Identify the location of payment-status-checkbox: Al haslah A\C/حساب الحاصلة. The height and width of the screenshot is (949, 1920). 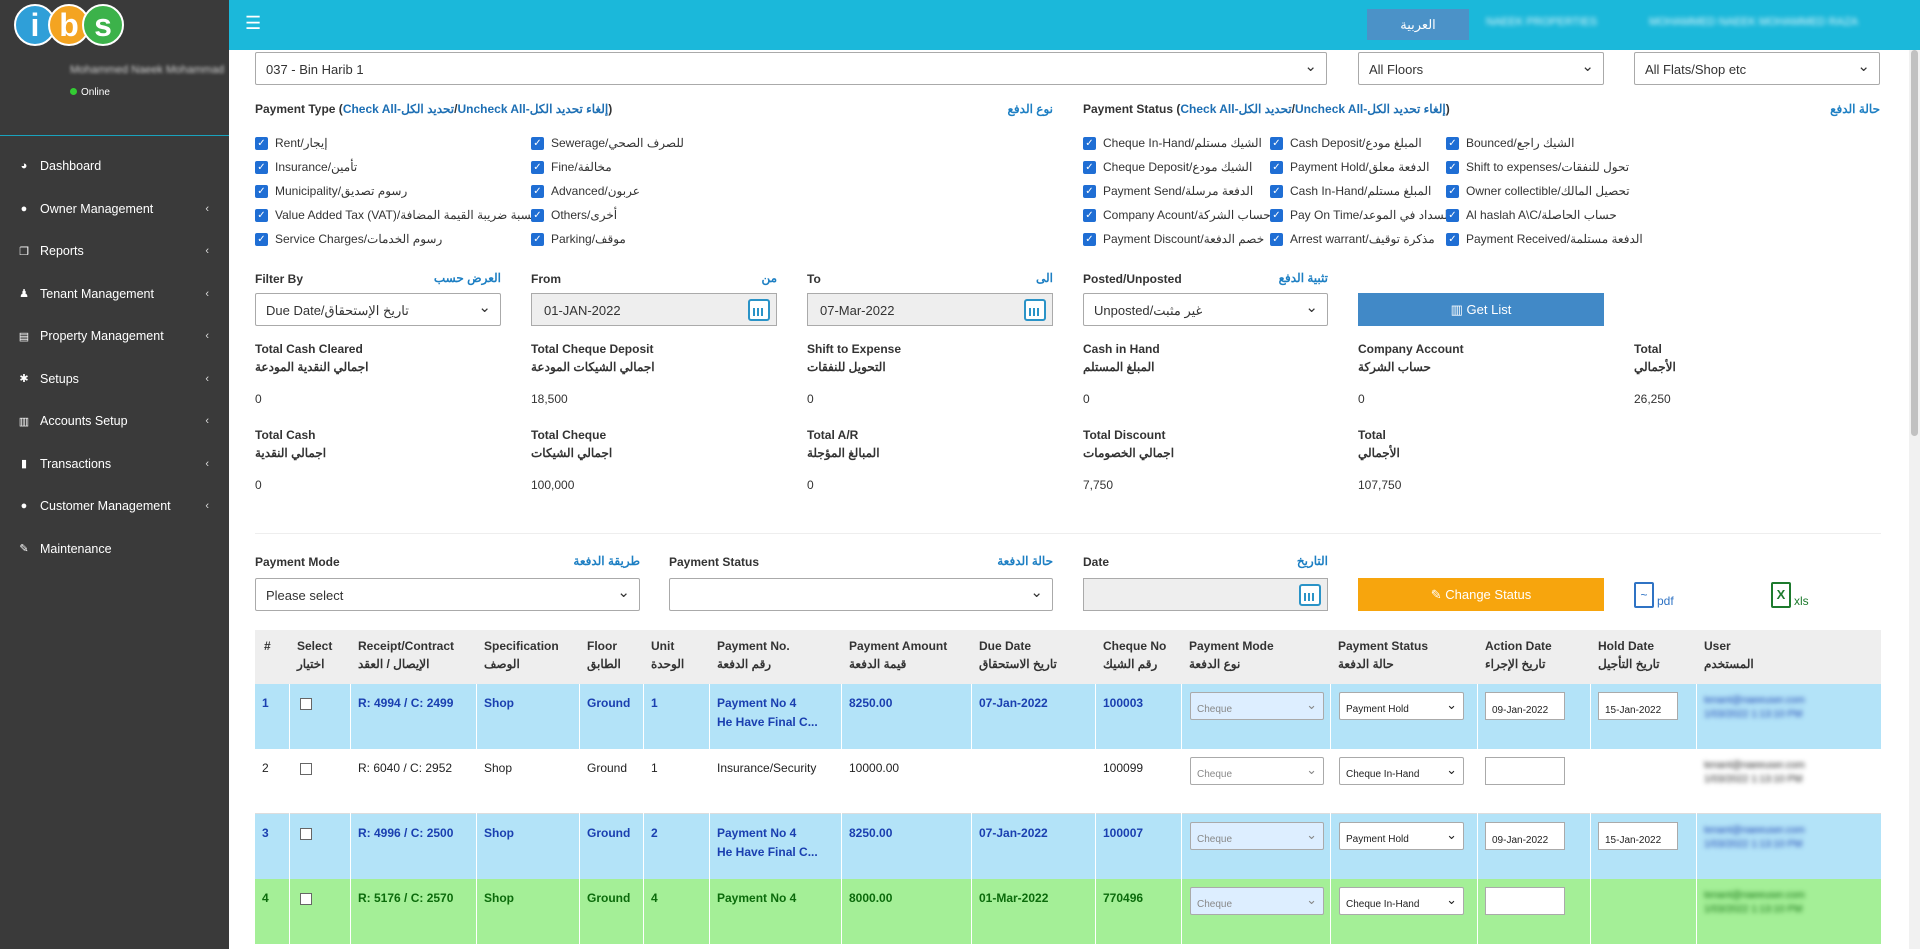
(1531, 215).